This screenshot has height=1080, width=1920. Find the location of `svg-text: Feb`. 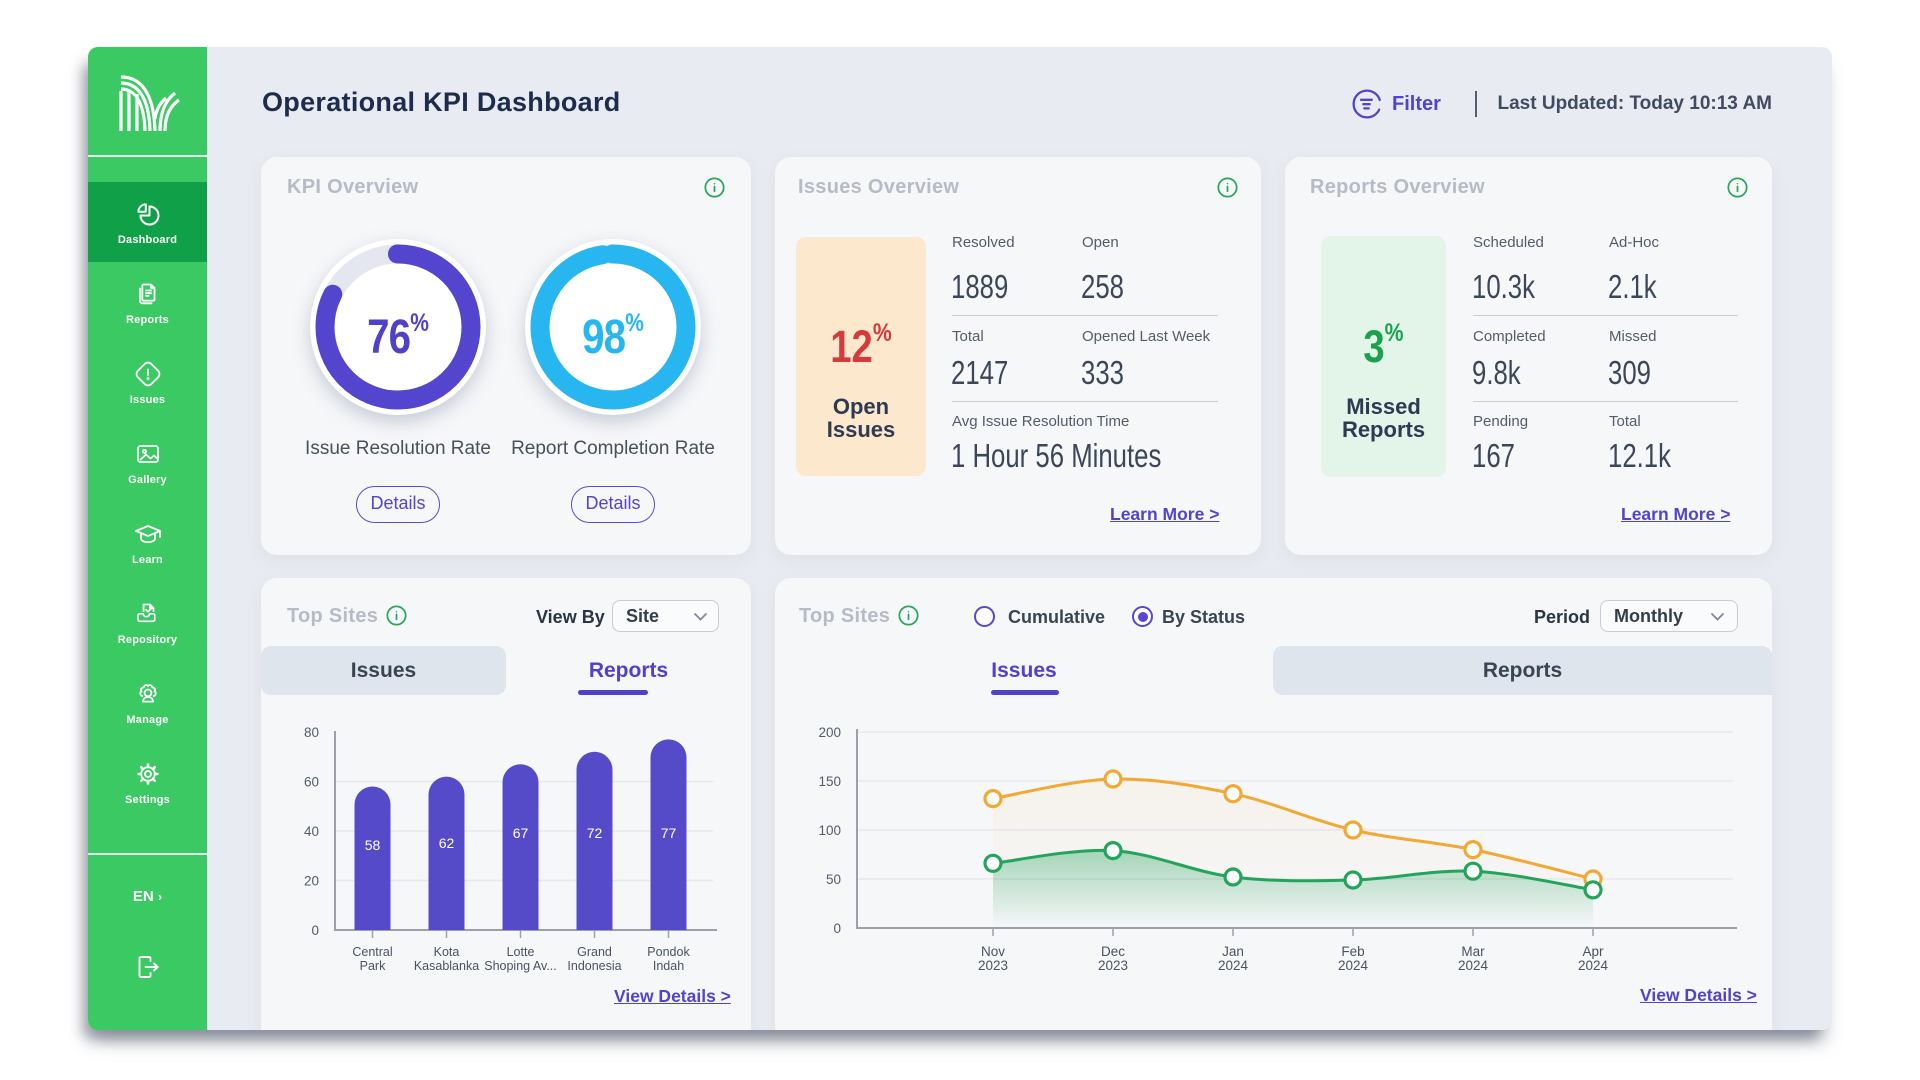

svg-text: Feb is located at coordinates (1352, 951).